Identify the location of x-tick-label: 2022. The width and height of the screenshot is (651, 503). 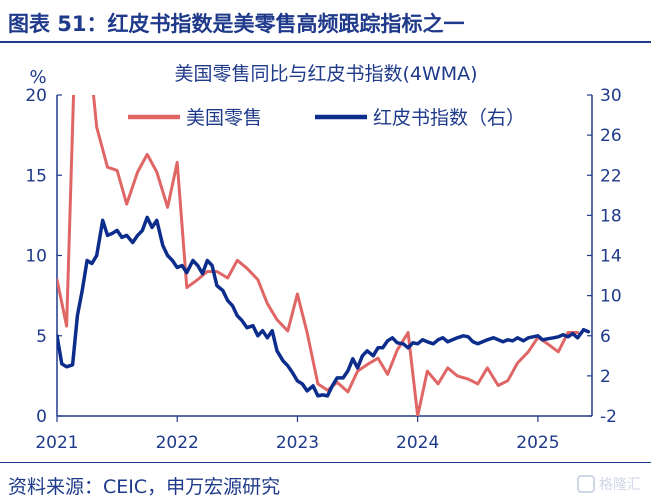
(177, 443).